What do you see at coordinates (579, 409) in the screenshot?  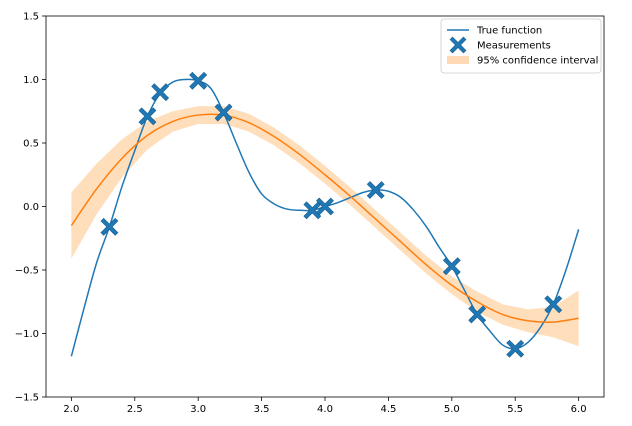 I see `x-tick-label: 6.0` at bounding box center [579, 409].